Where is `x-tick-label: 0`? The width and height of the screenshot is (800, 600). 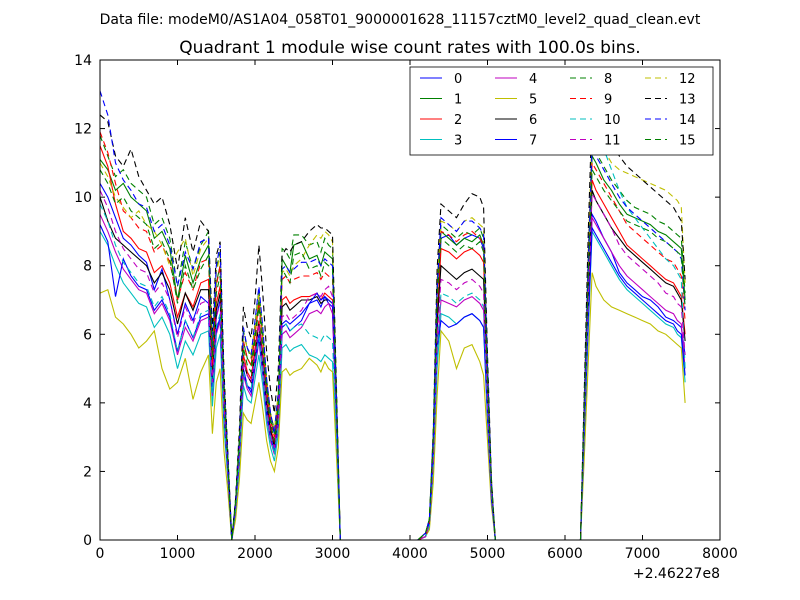
x-tick-label: 0 is located at coordinates (100, 554).